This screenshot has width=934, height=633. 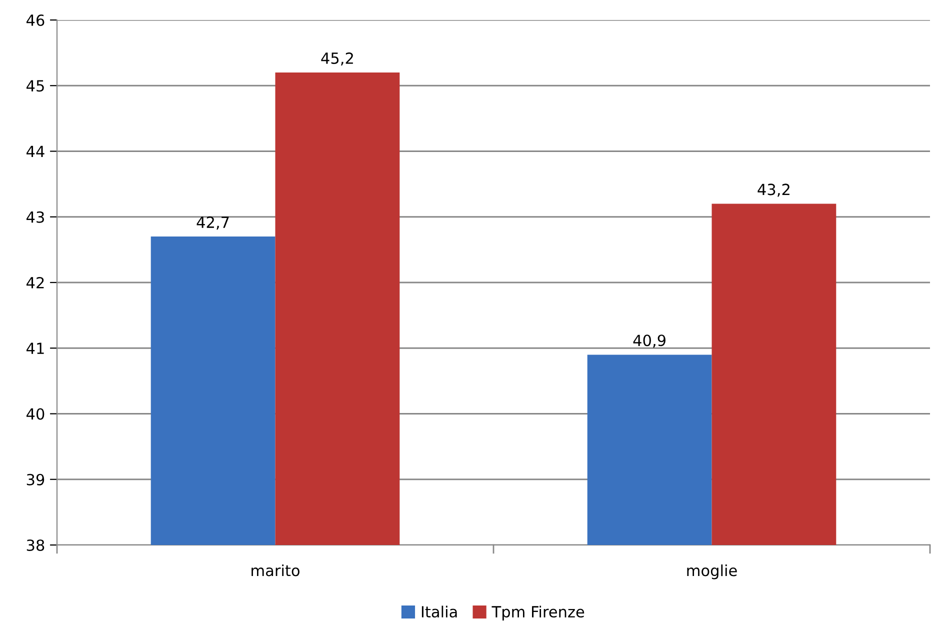 What do you see at coordinates (35, 86) in the screenshot?
I see `y-tick-label: 45` at bounding box center [35, 86].